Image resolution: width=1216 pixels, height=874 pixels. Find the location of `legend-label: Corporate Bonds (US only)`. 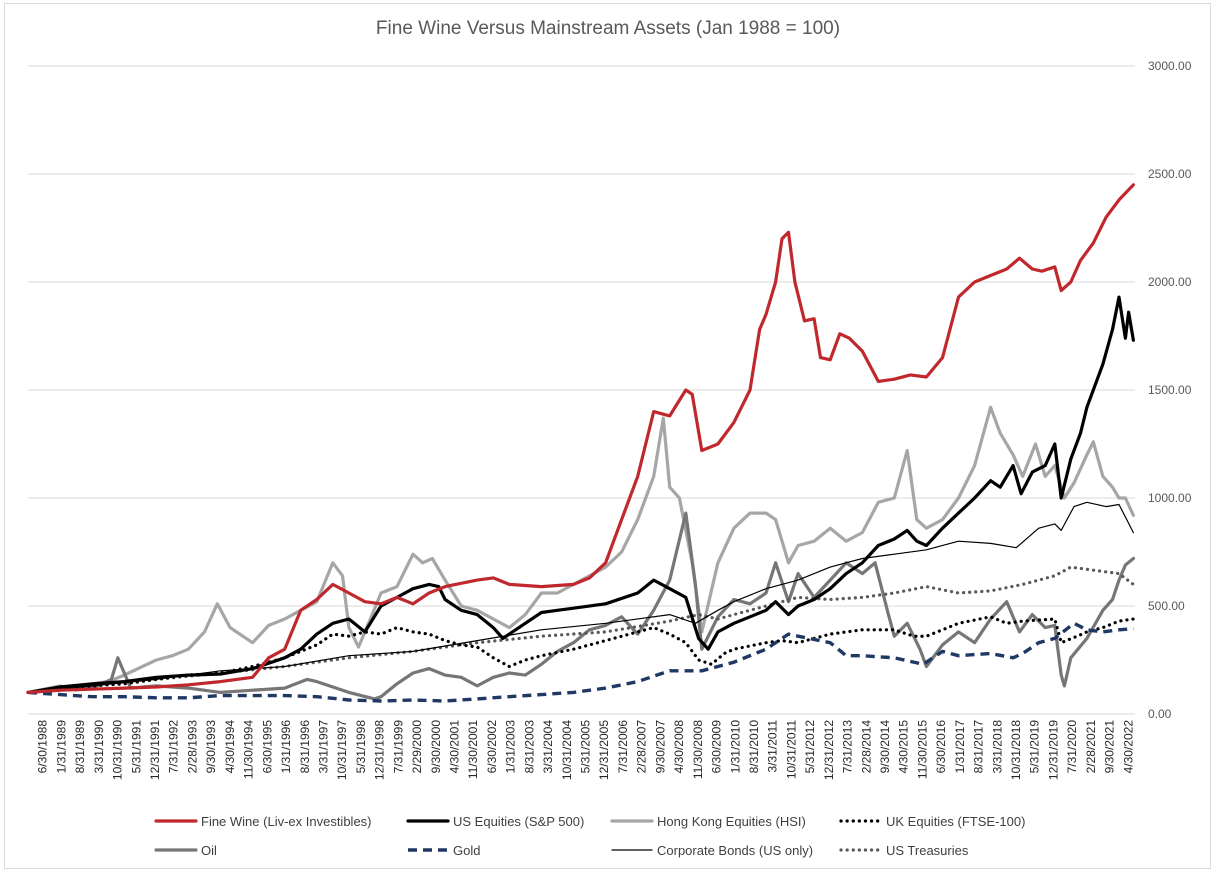

legend-label: Corporate Bonds (US only) is located at coordinates (735, 850).